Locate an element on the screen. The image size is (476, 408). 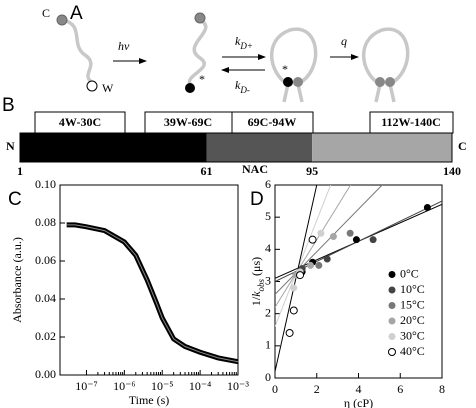
x-tick-label: 0 is located at coordinates (275, 389).